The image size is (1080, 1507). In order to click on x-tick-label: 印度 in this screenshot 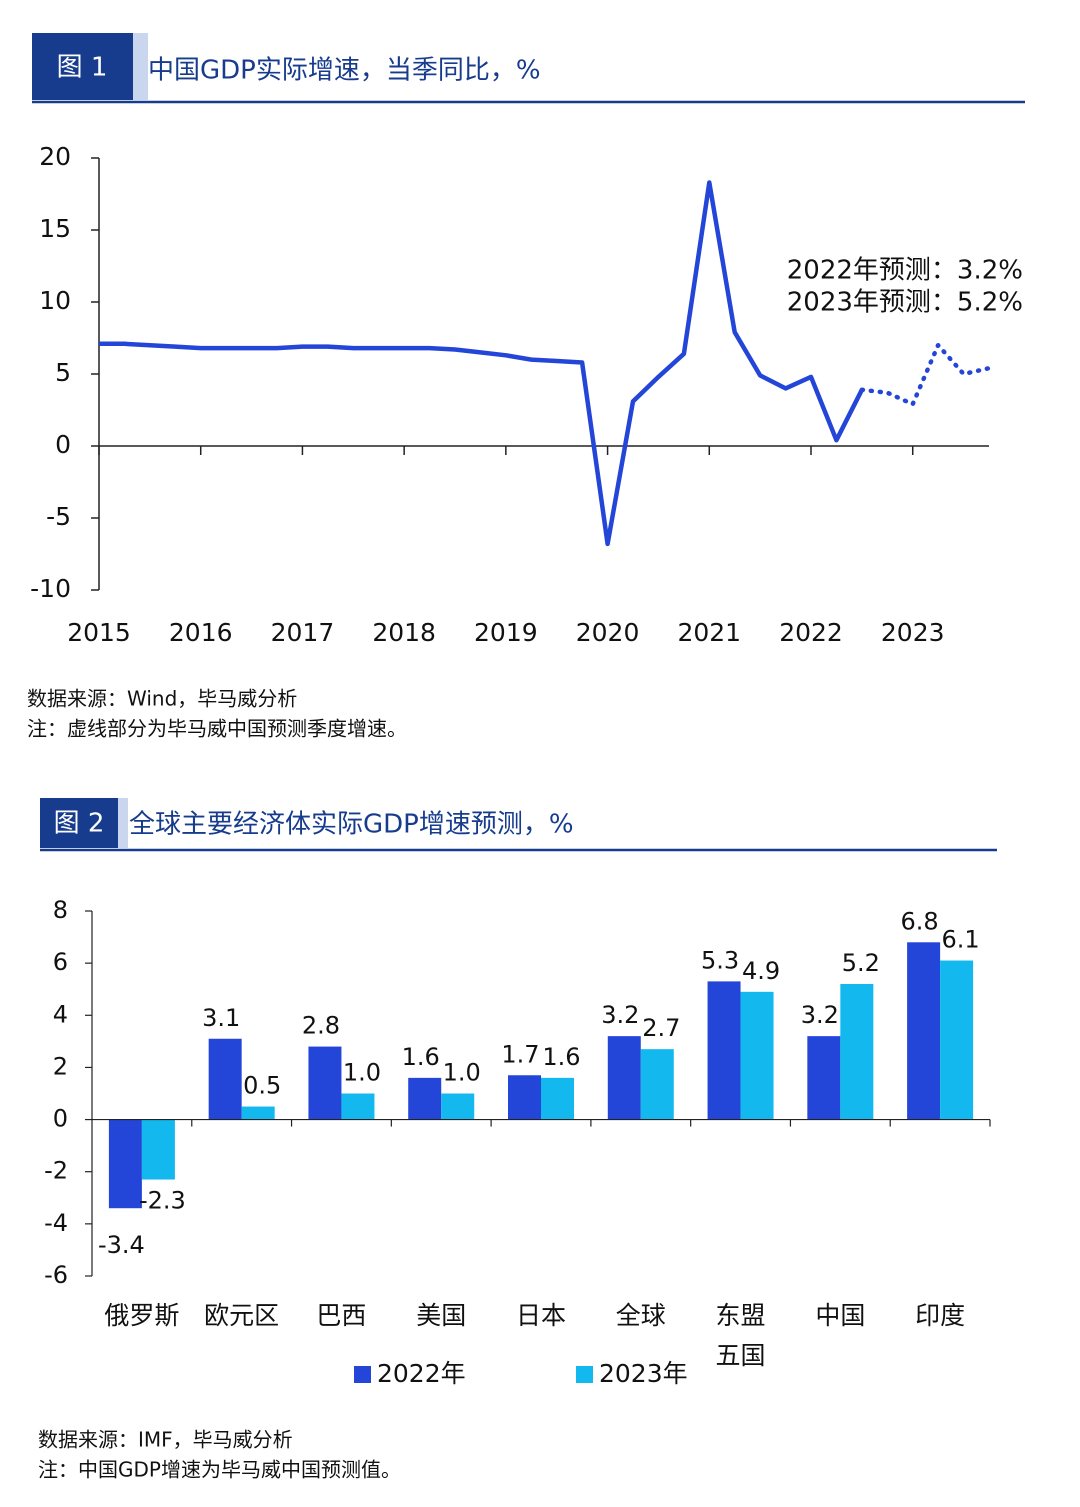, I will do `click(940, 1315)`.